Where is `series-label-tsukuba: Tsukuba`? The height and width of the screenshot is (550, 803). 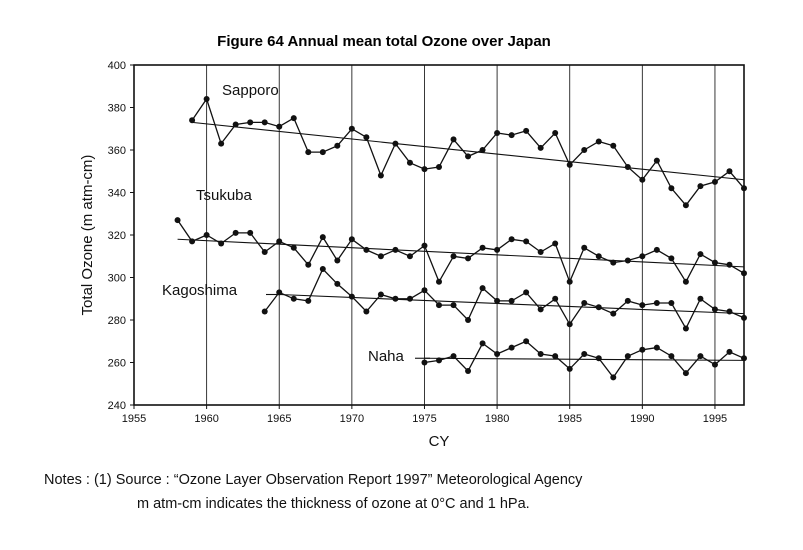 series-label-tsukuba: Tsukuba is located at coordinates (224, 195).